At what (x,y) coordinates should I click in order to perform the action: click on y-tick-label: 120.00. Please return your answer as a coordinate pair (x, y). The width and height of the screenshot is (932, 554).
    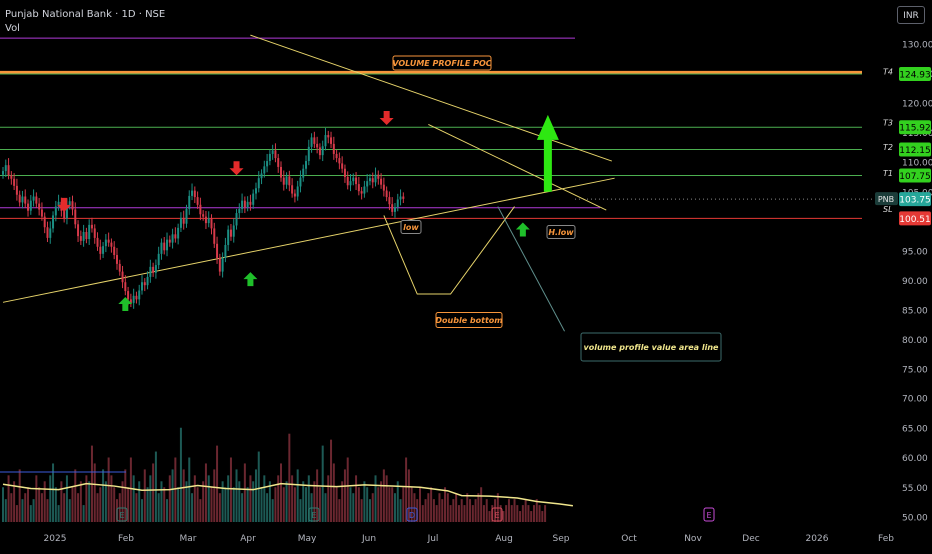
    Looking at the image, I should click on (917, 105).